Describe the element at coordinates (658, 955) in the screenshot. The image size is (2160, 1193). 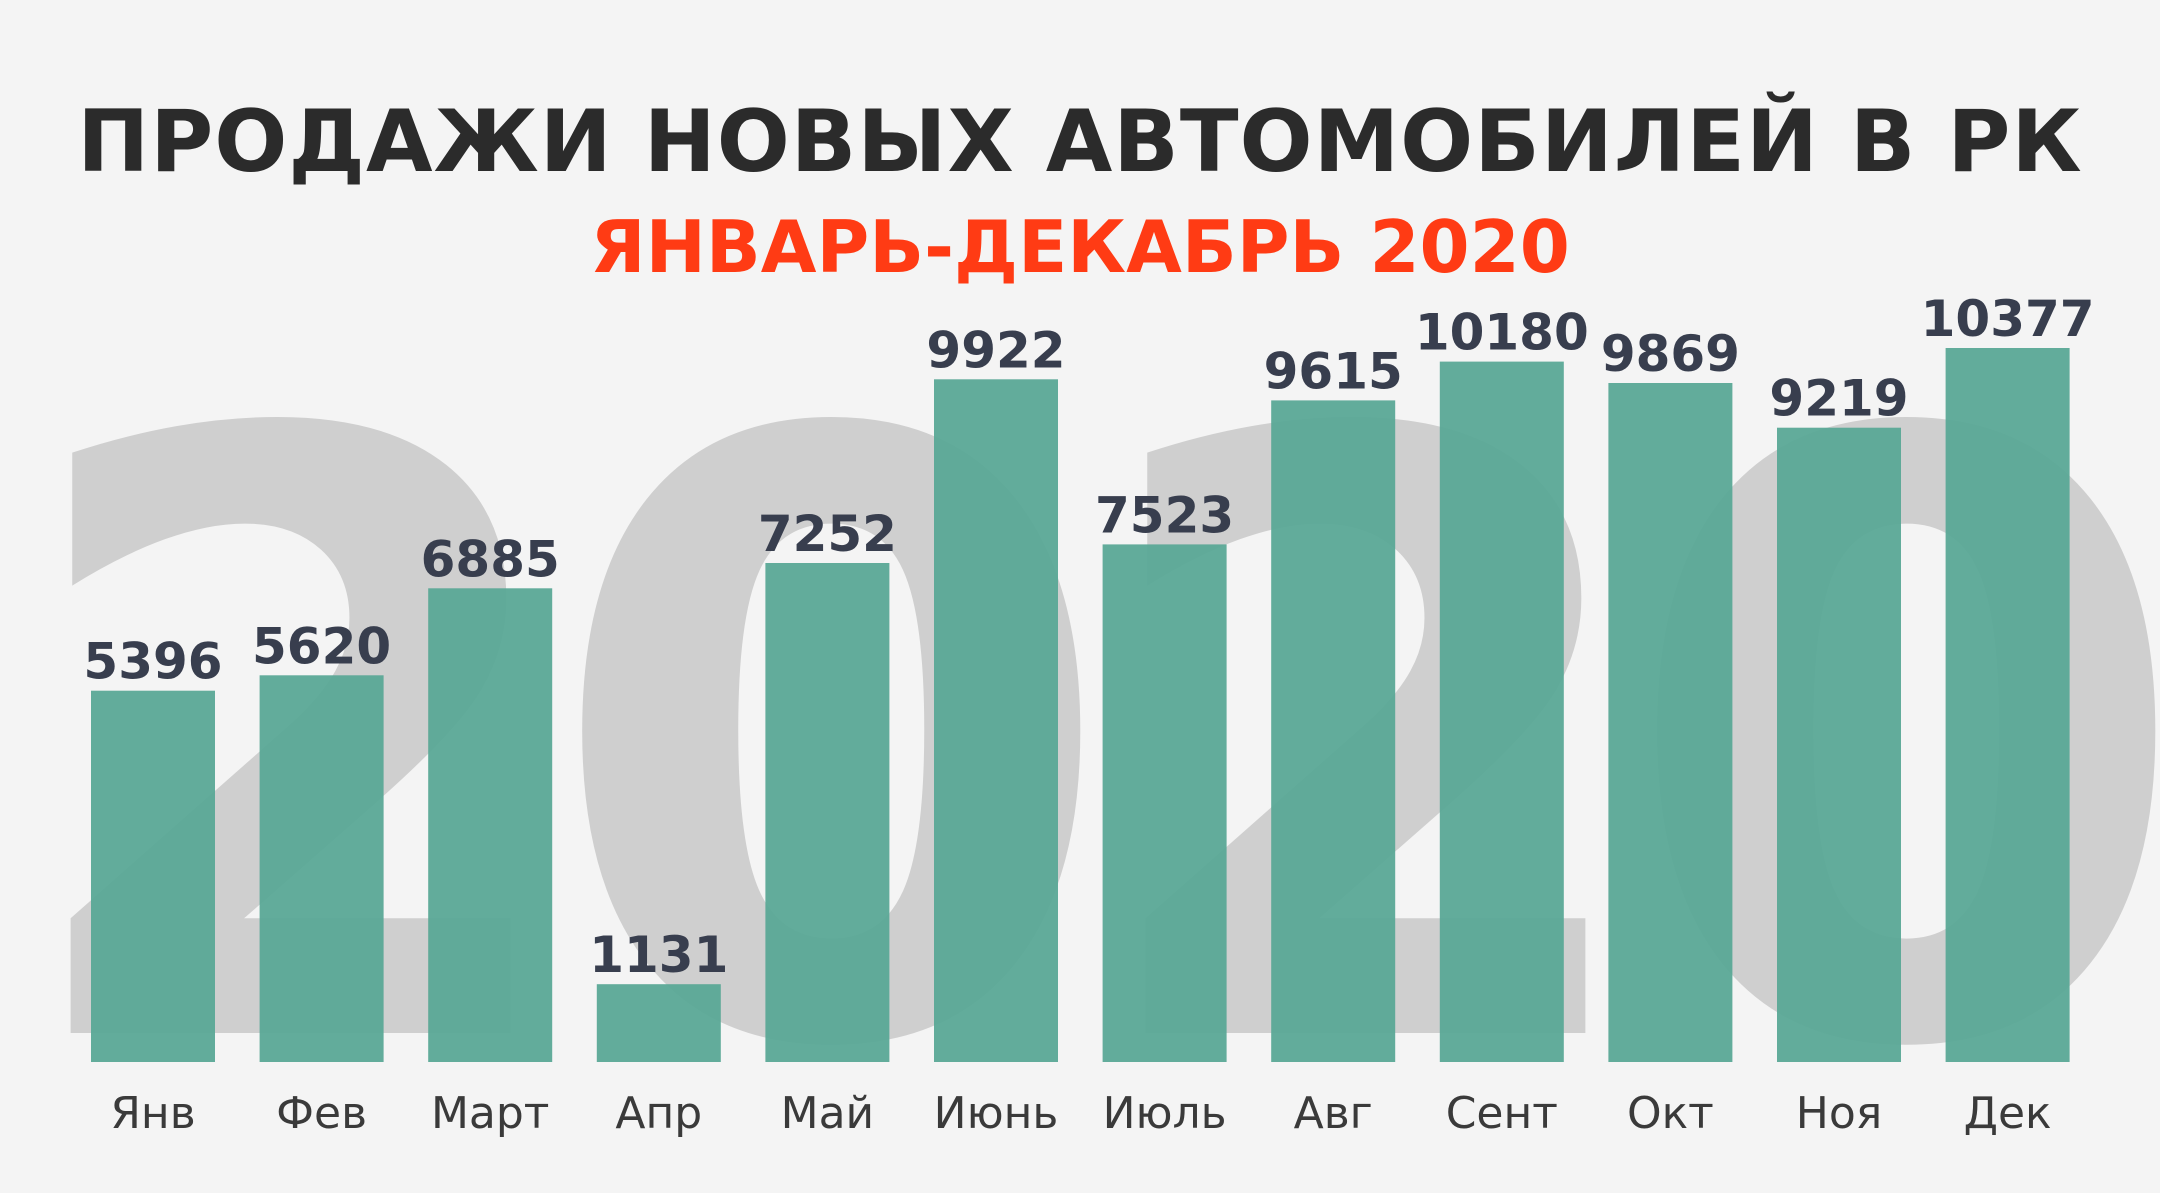
I see `value-label-4: 1131` at that location.